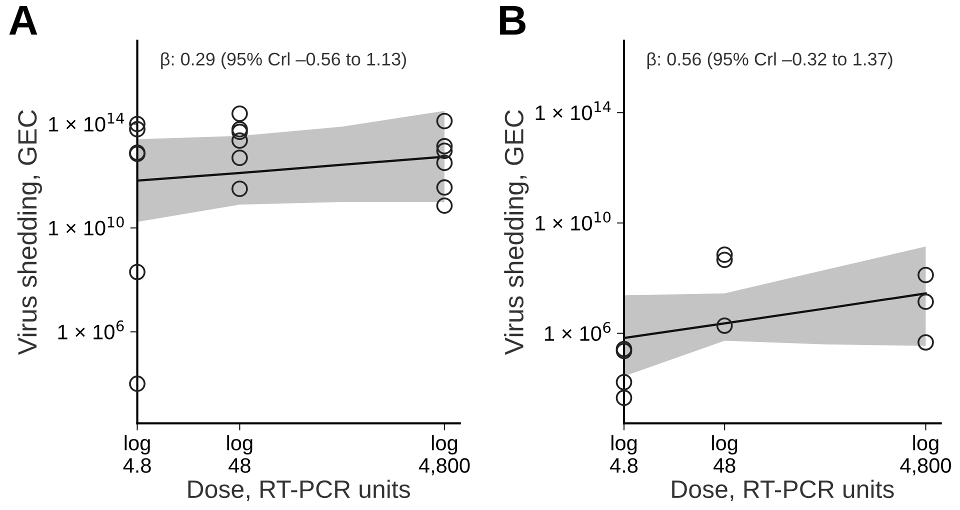 The image size is (960, 510). I want to click on annotation: β: 0.29 (95% Crl –0.56 to 1.13), so click(283, 61).